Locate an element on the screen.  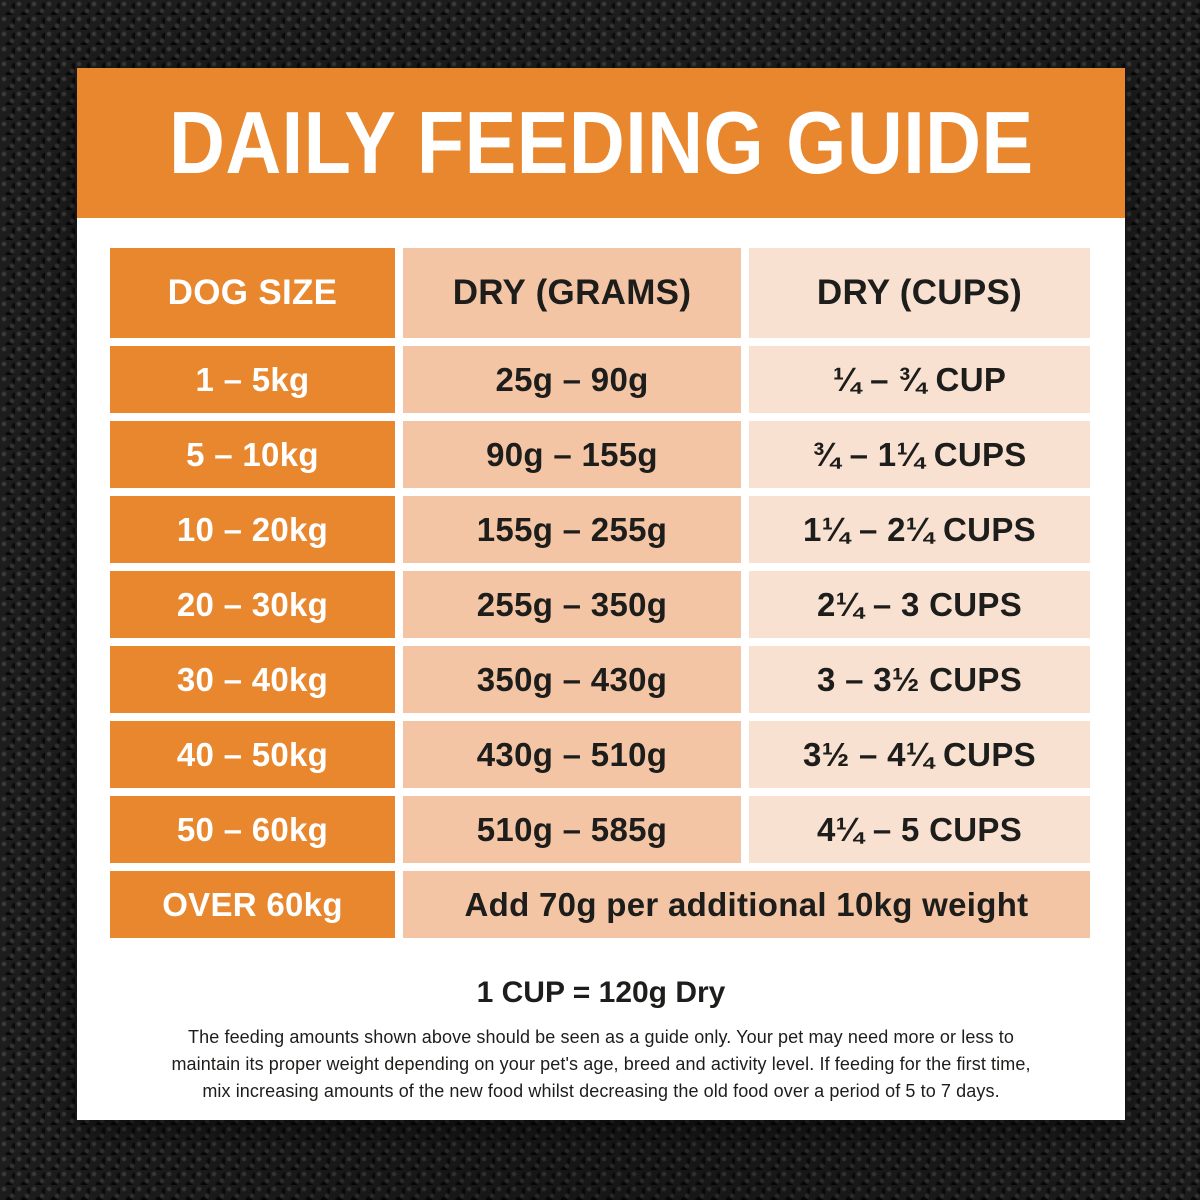
dog-size-cell: 40 – 50kg is located at coordinates (252, 754).